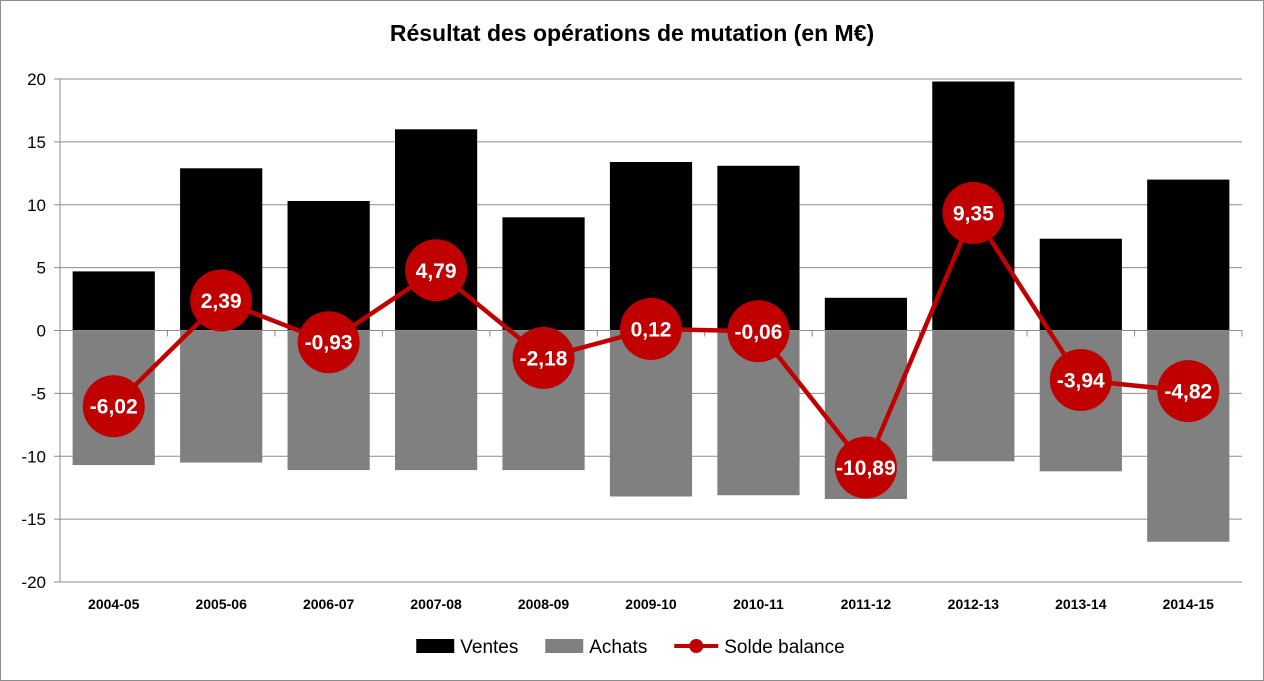 This screenshot has width=1264, height=681. What do you see at coordinates (1189, 604) in the screenshot?
I see `x-tick-label: 2014-15` at bounding box center [1189, 604].